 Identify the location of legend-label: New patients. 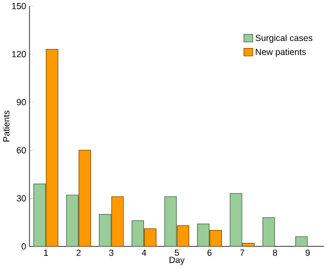
(281, 52).